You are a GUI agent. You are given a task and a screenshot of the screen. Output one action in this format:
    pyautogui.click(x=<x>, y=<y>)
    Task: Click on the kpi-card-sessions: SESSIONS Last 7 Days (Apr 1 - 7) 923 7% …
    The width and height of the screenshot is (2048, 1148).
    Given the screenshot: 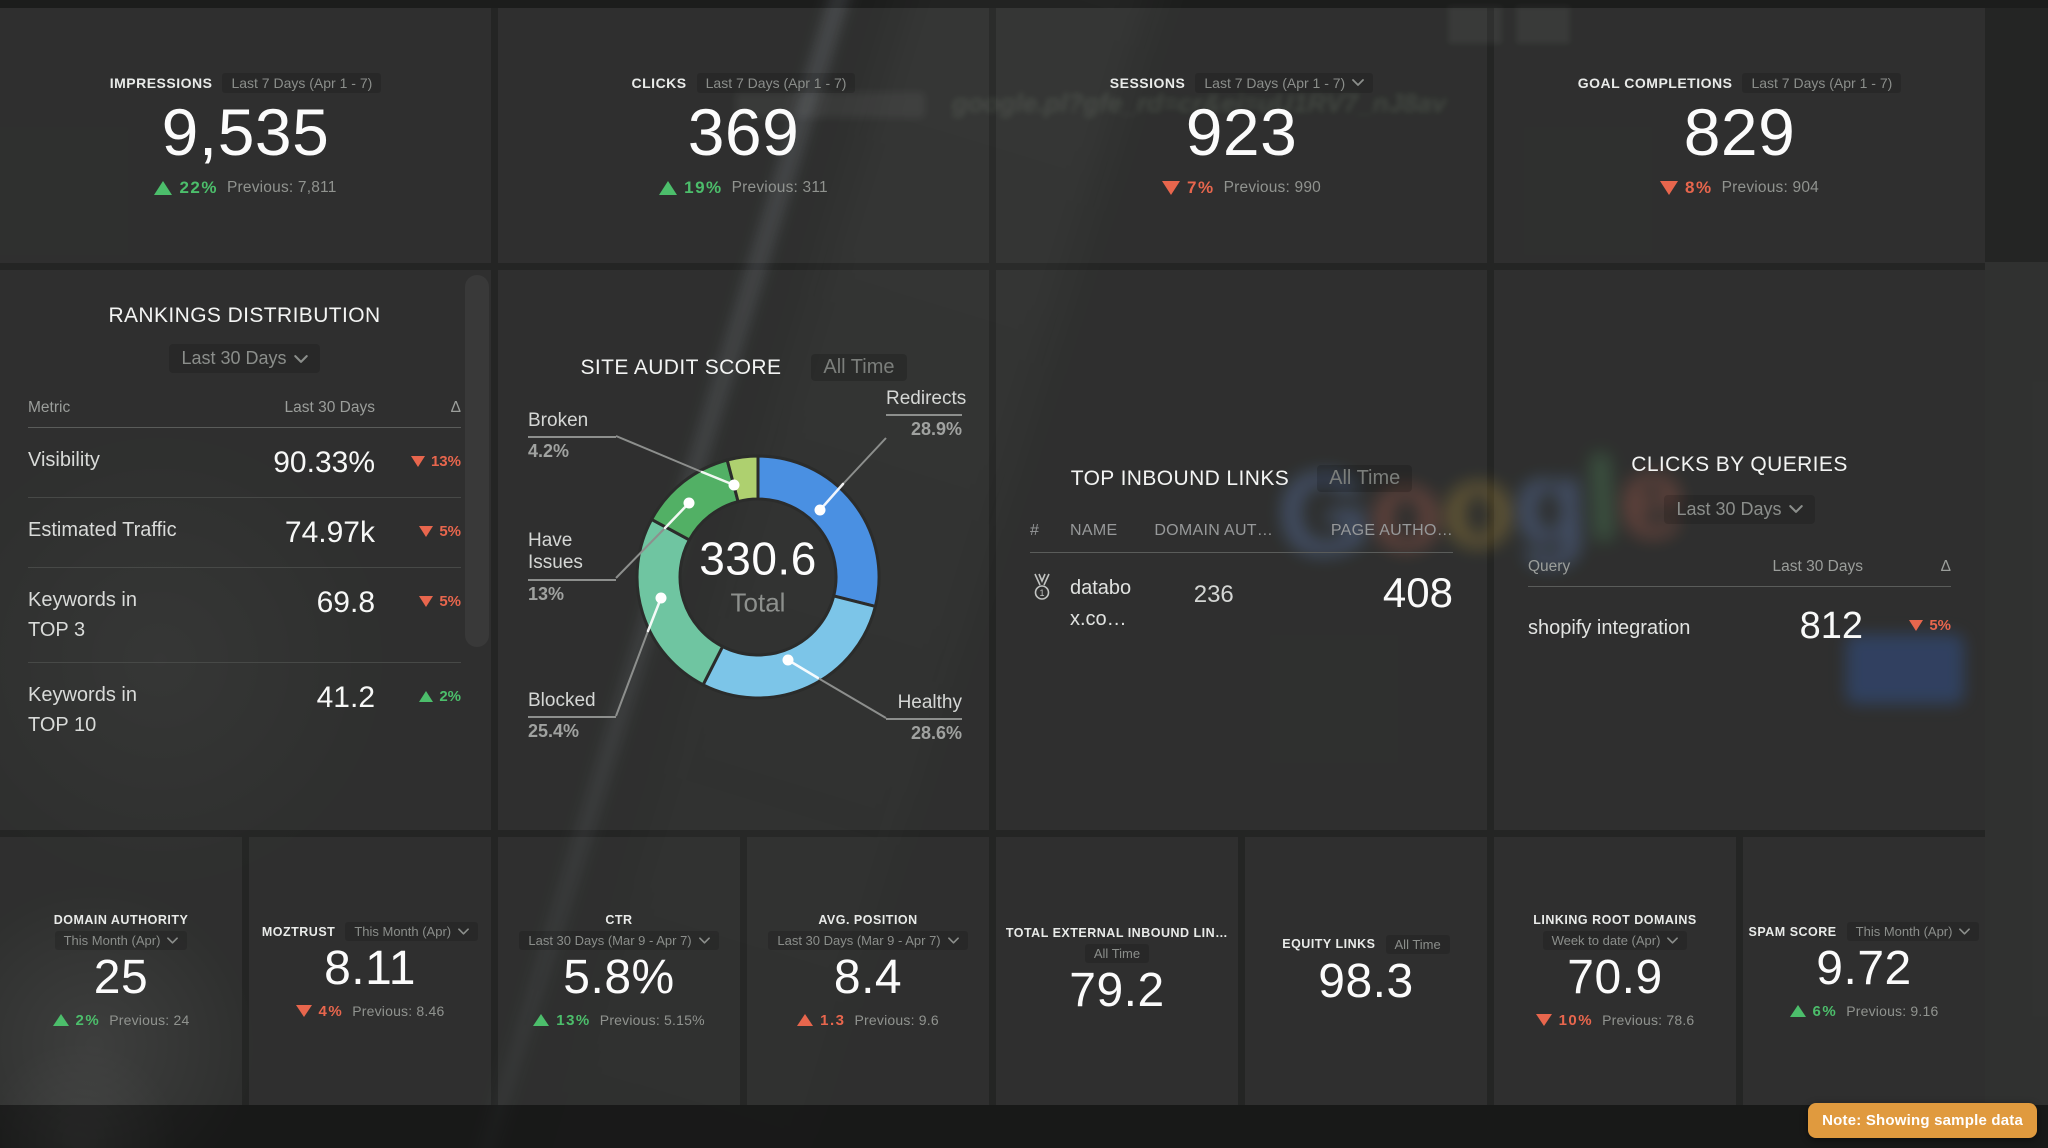 What is the action you would take?
    pyautogui.click(x=1241, y=135)
    